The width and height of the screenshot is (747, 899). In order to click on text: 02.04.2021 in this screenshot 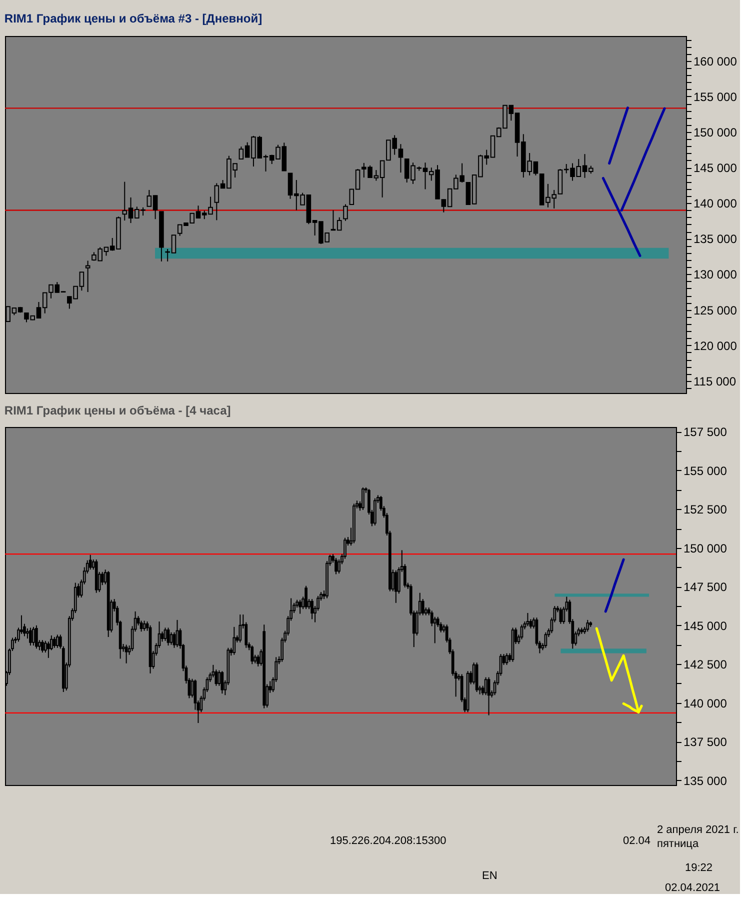, I will do `click(692, 888)`.